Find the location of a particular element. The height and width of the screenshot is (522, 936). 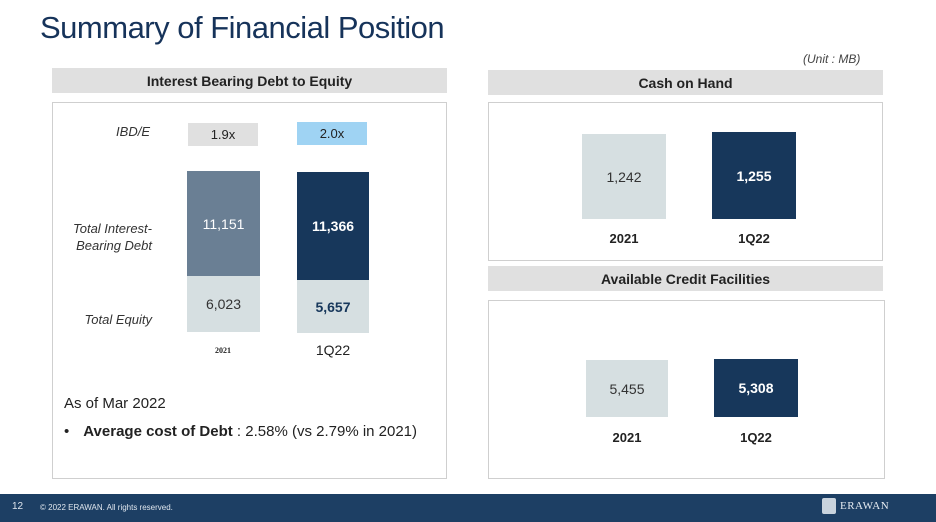

logo-mark-icon is located at coordinates (829, 506).